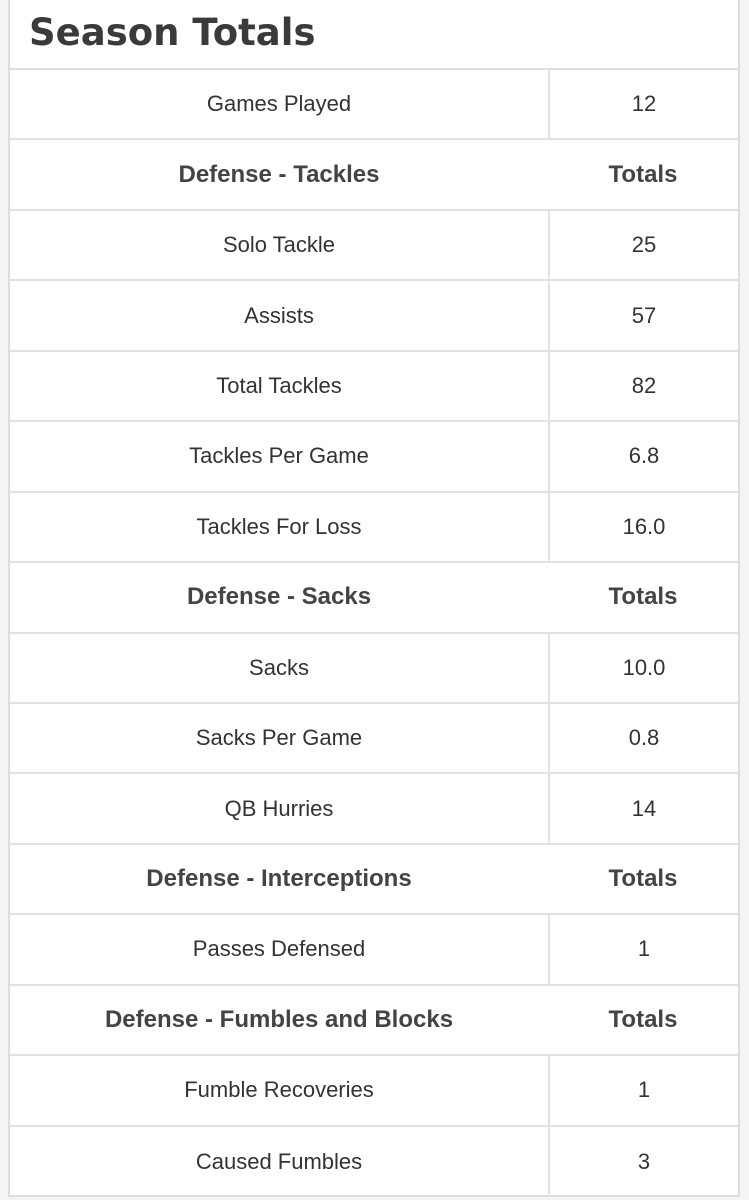 The height and width of the screenshot is (1200, 749). I want to click on stat-row: Assists 57, so click(374, 316).